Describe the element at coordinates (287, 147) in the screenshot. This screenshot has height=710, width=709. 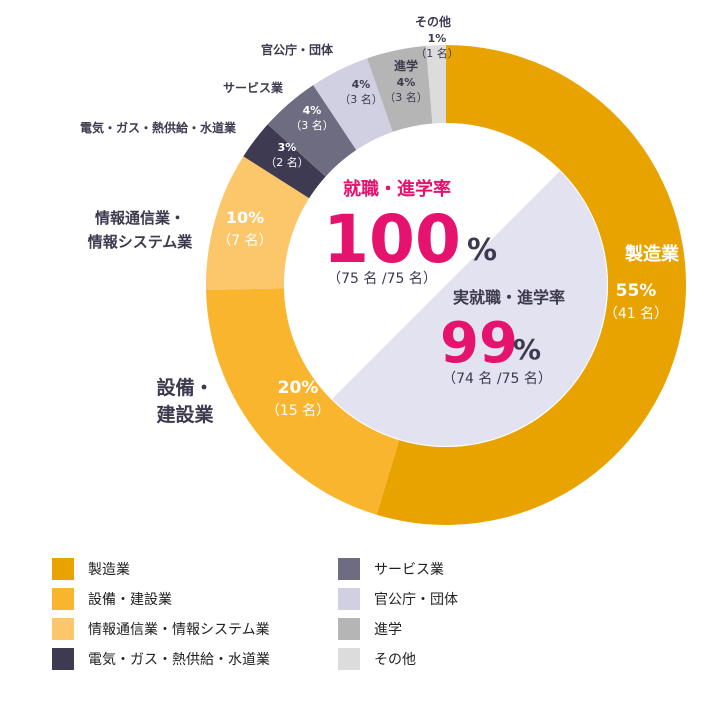
I see `slice-percent-3: 3%` at that location.